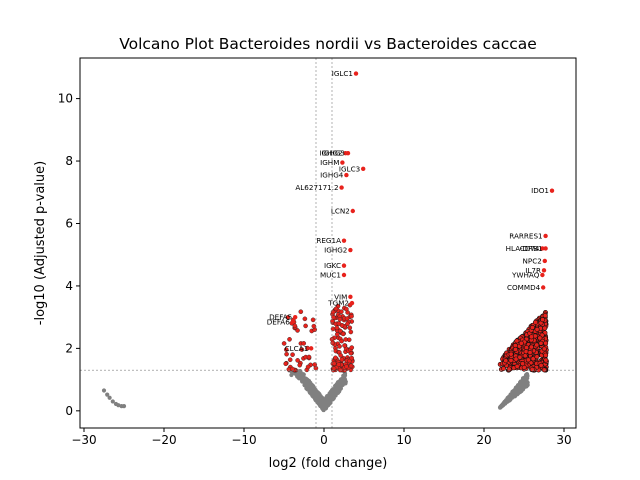  What do you see at coordinates (332, 265) in the screenshot?
I see `gene-label: IGKC` at bounding box center [332, 265].